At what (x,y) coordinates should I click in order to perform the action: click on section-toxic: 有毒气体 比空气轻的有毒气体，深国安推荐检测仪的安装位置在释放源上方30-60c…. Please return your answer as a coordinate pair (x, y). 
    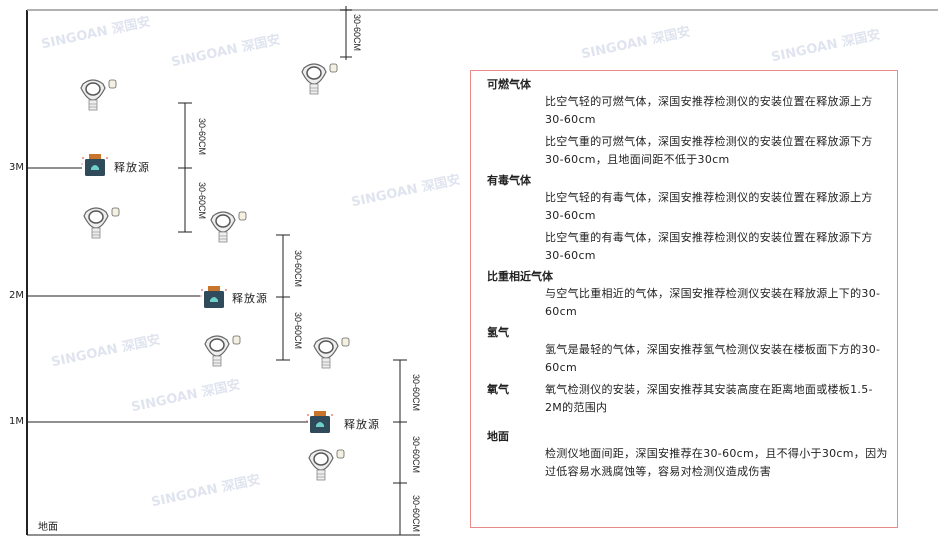
    Looking at the image, I should click on (688, 219).